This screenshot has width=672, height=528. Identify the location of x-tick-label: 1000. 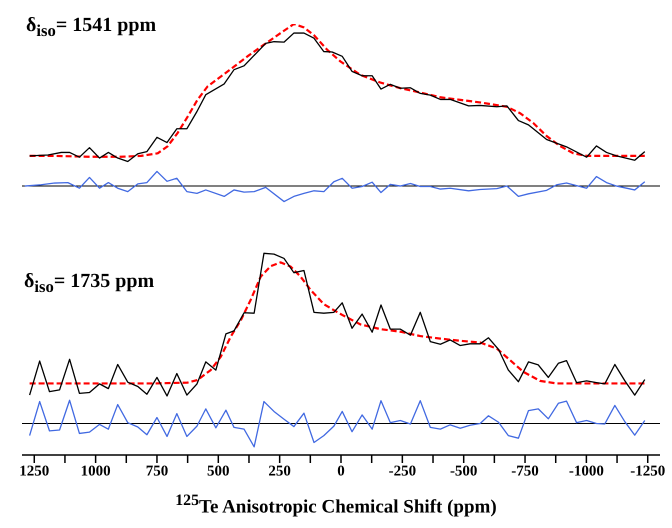
(95, 472).